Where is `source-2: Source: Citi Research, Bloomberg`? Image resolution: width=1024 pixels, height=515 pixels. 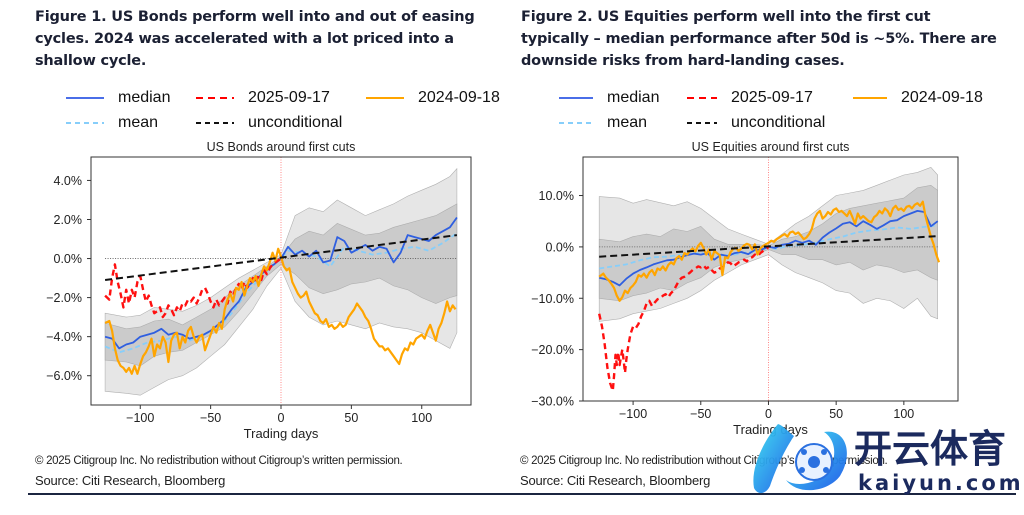
source-2: Source: Citi Research, Bloomberg is located at coordinates (615, 480).